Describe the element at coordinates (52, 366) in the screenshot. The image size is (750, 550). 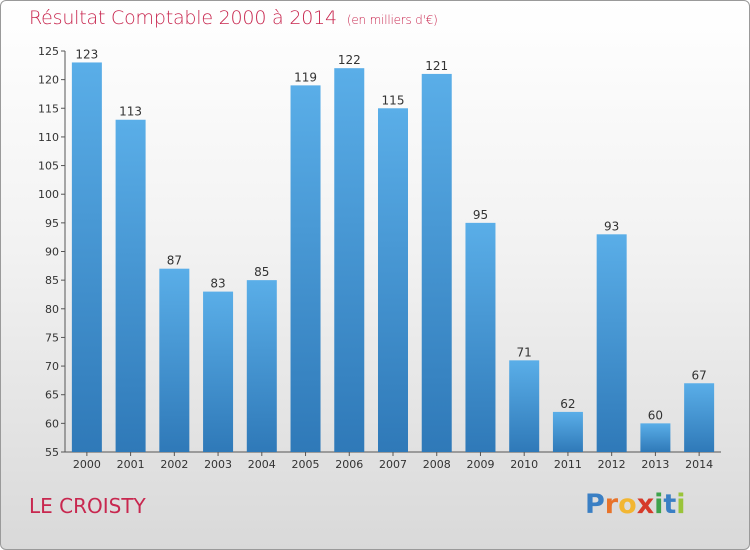
I see `y-tick-label: 70` at that location.